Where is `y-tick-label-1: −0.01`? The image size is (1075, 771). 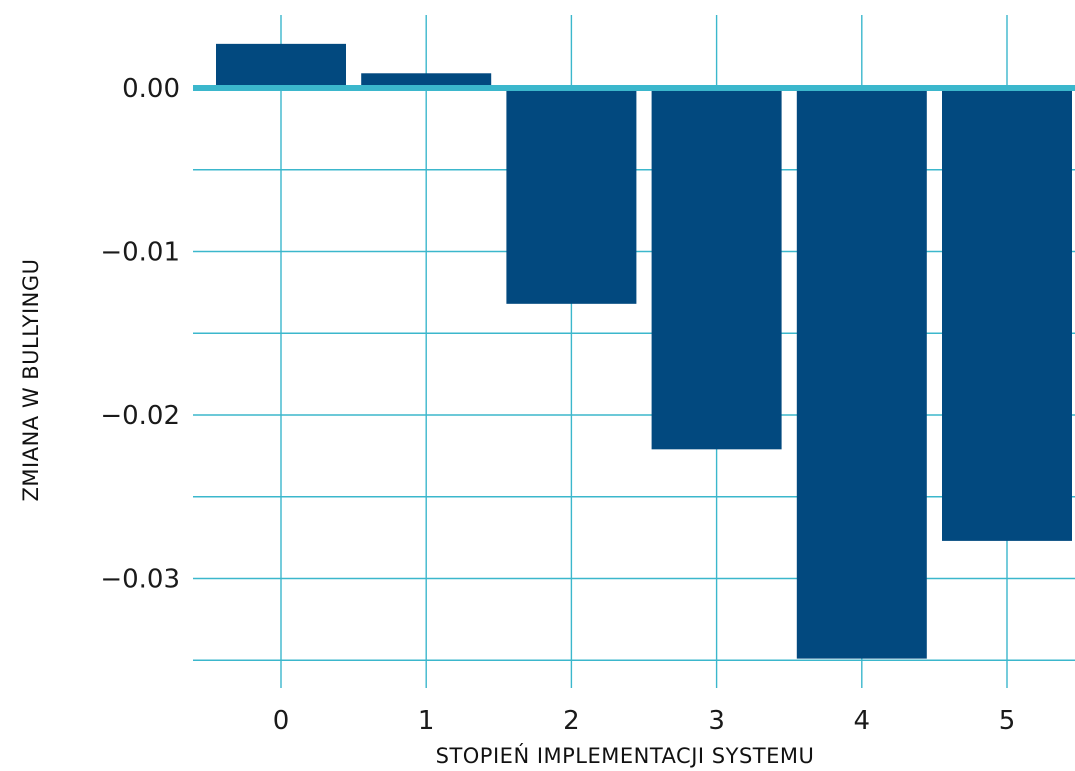
y-tick-label-1: −0.01 is located at coordinates (140, 253).